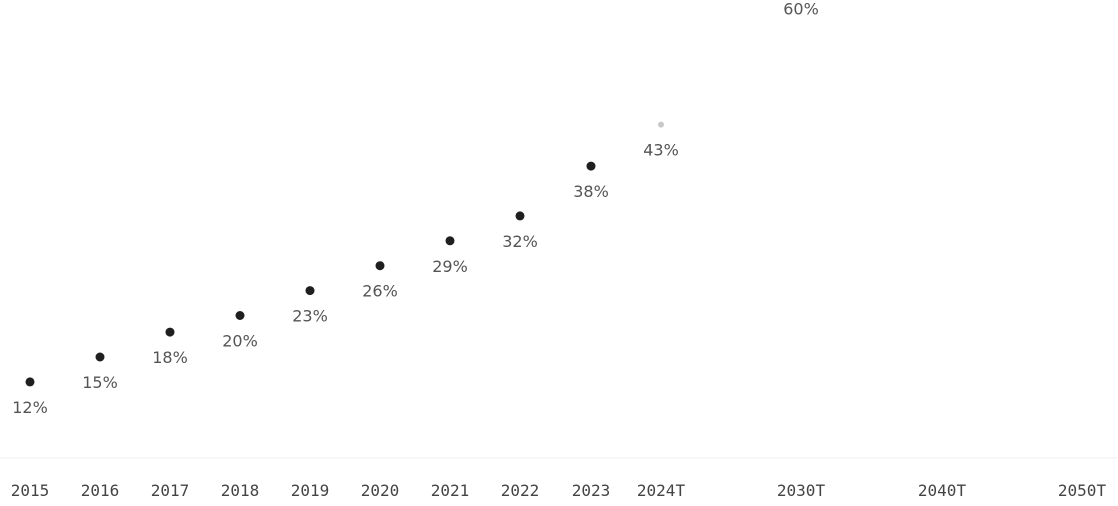 The width and height of the screenshot is (1118, 506). What do you see at coordinates (450, 266) in the screenshot?
I see `data-label-2021: 29%` at bounding box center [450, 266].